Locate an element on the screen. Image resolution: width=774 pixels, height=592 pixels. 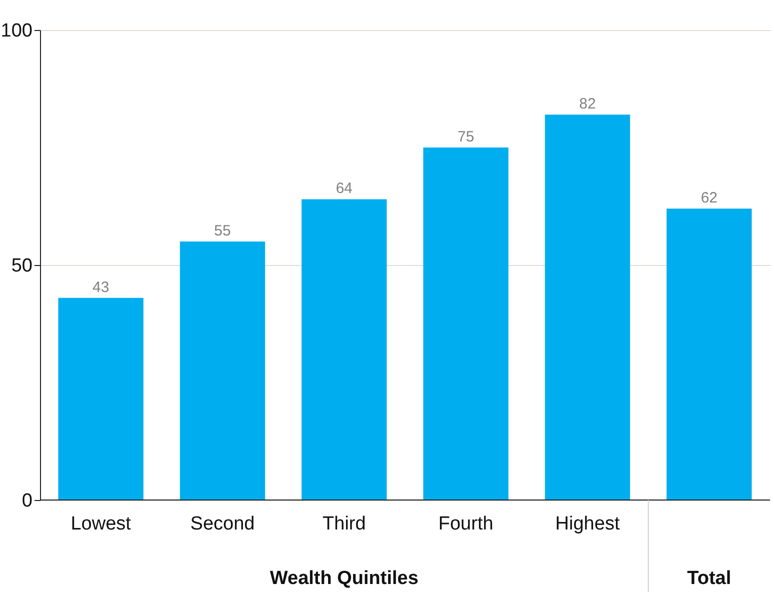
x-tick-label: Lowest is located at coordinates (101, 524).